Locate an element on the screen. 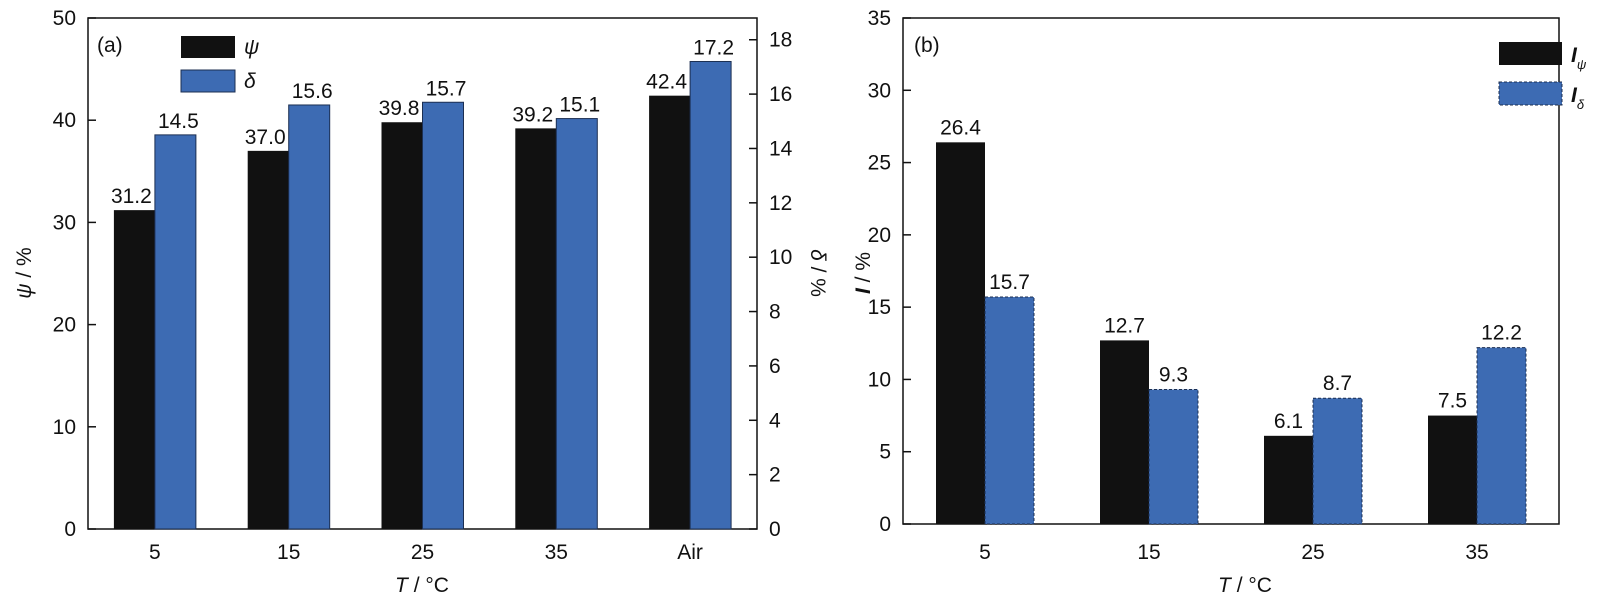  x-tick-label-b: 35 is located at coordinates (1476, 552).